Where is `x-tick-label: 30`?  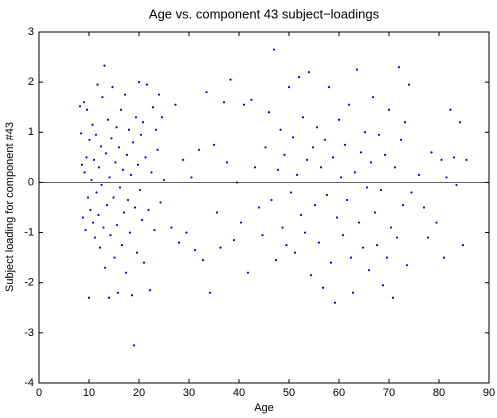 x-tick-label: 30 is located at coordinates (189, 393).